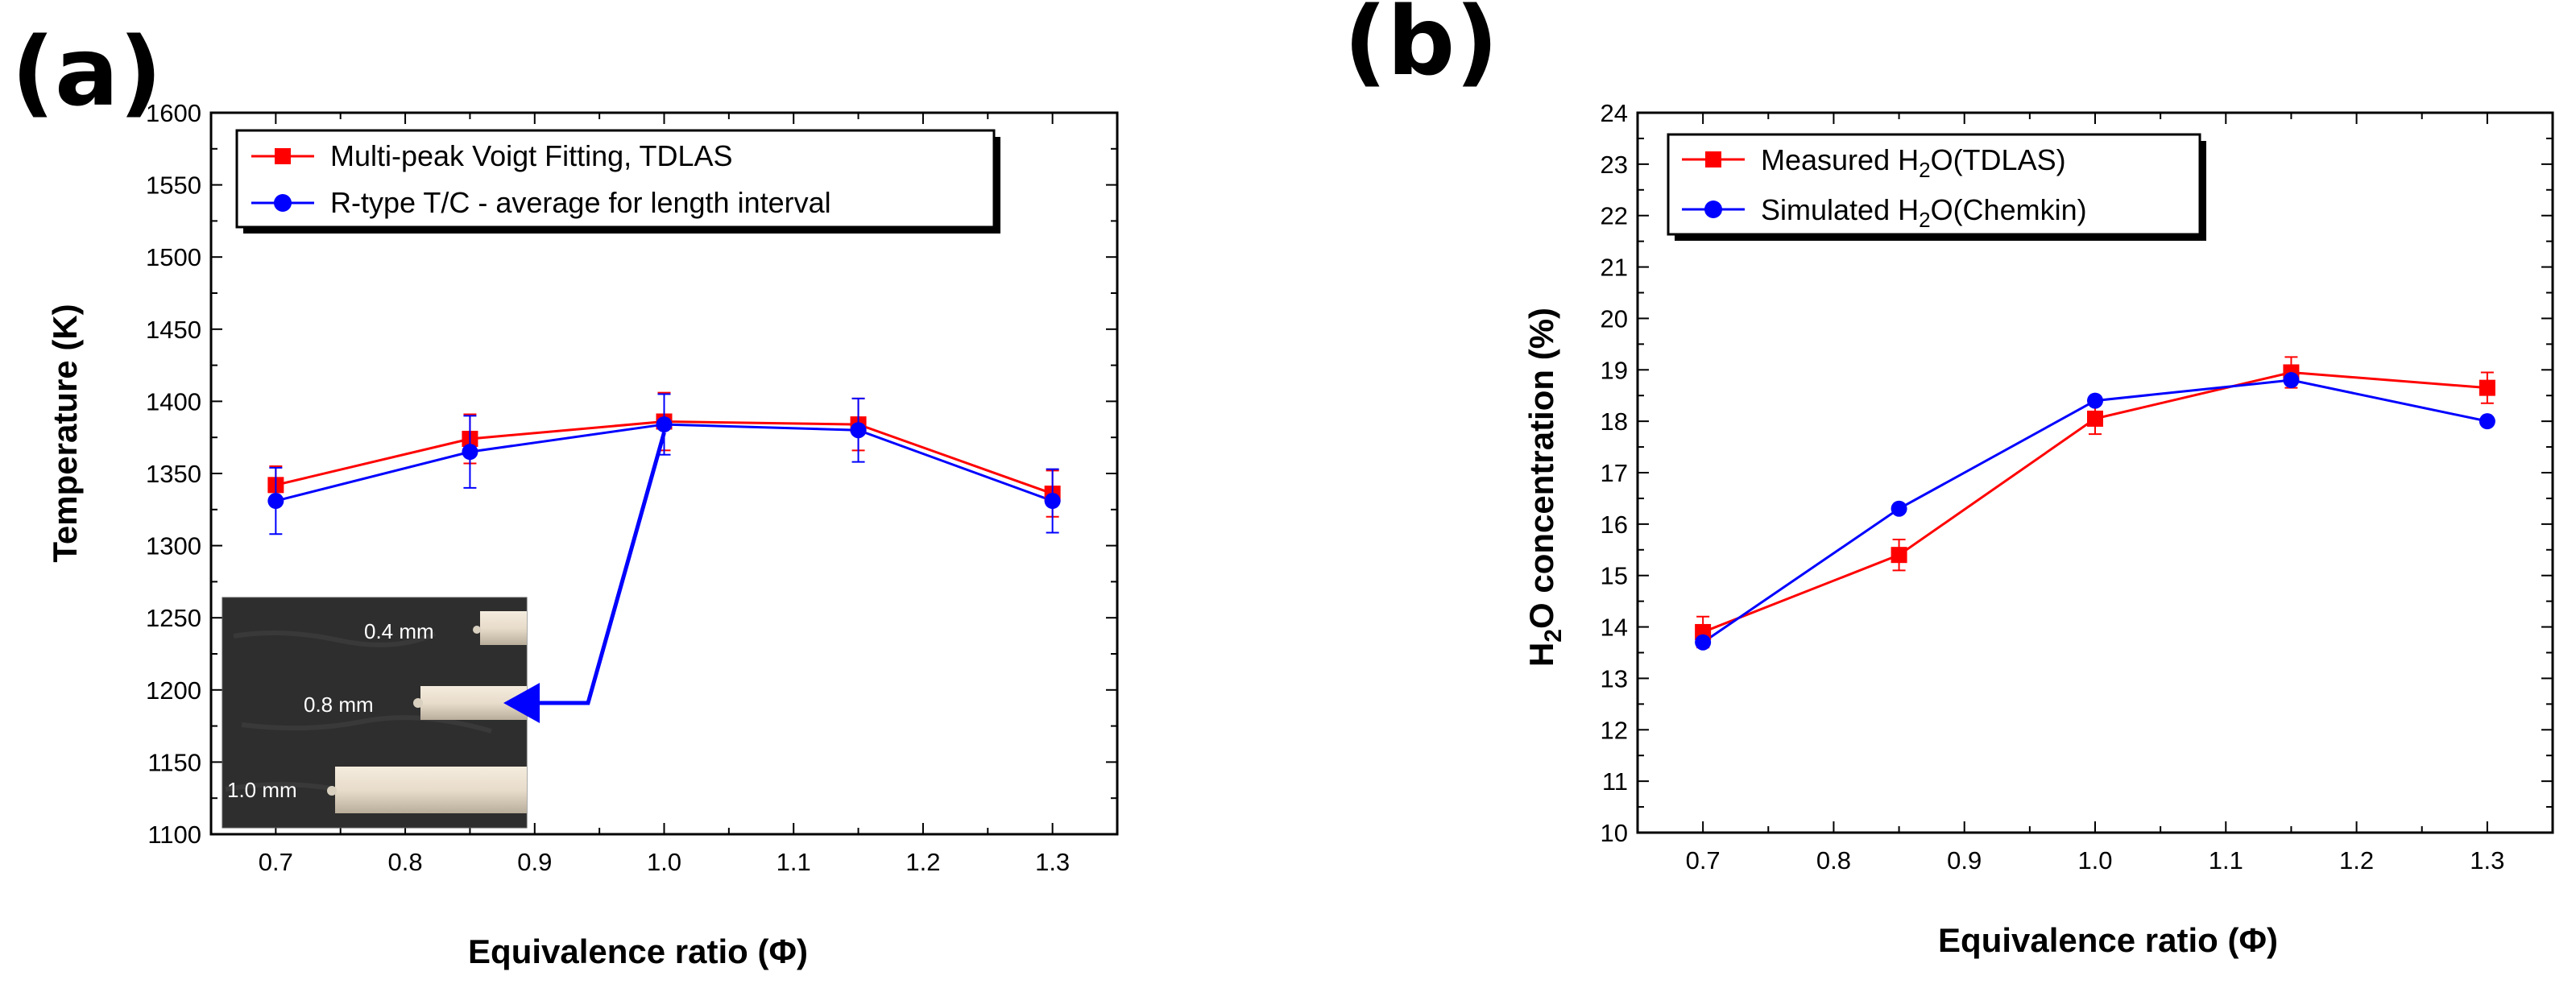 This screenshot has height=984, width=2576. What do you see at coordinates (444, 630) in the screenshot?
I see `thermocouple-inset: 0.4 mm 0.8 mm 1.0 mm` at bounding box center [444, 630].